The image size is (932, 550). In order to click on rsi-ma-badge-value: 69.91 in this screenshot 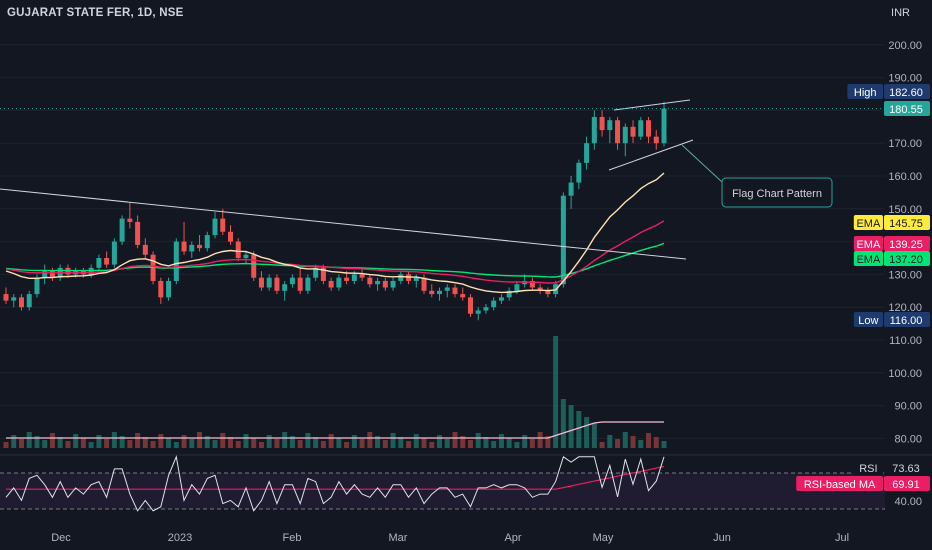, I will do `click(906, 485)`.